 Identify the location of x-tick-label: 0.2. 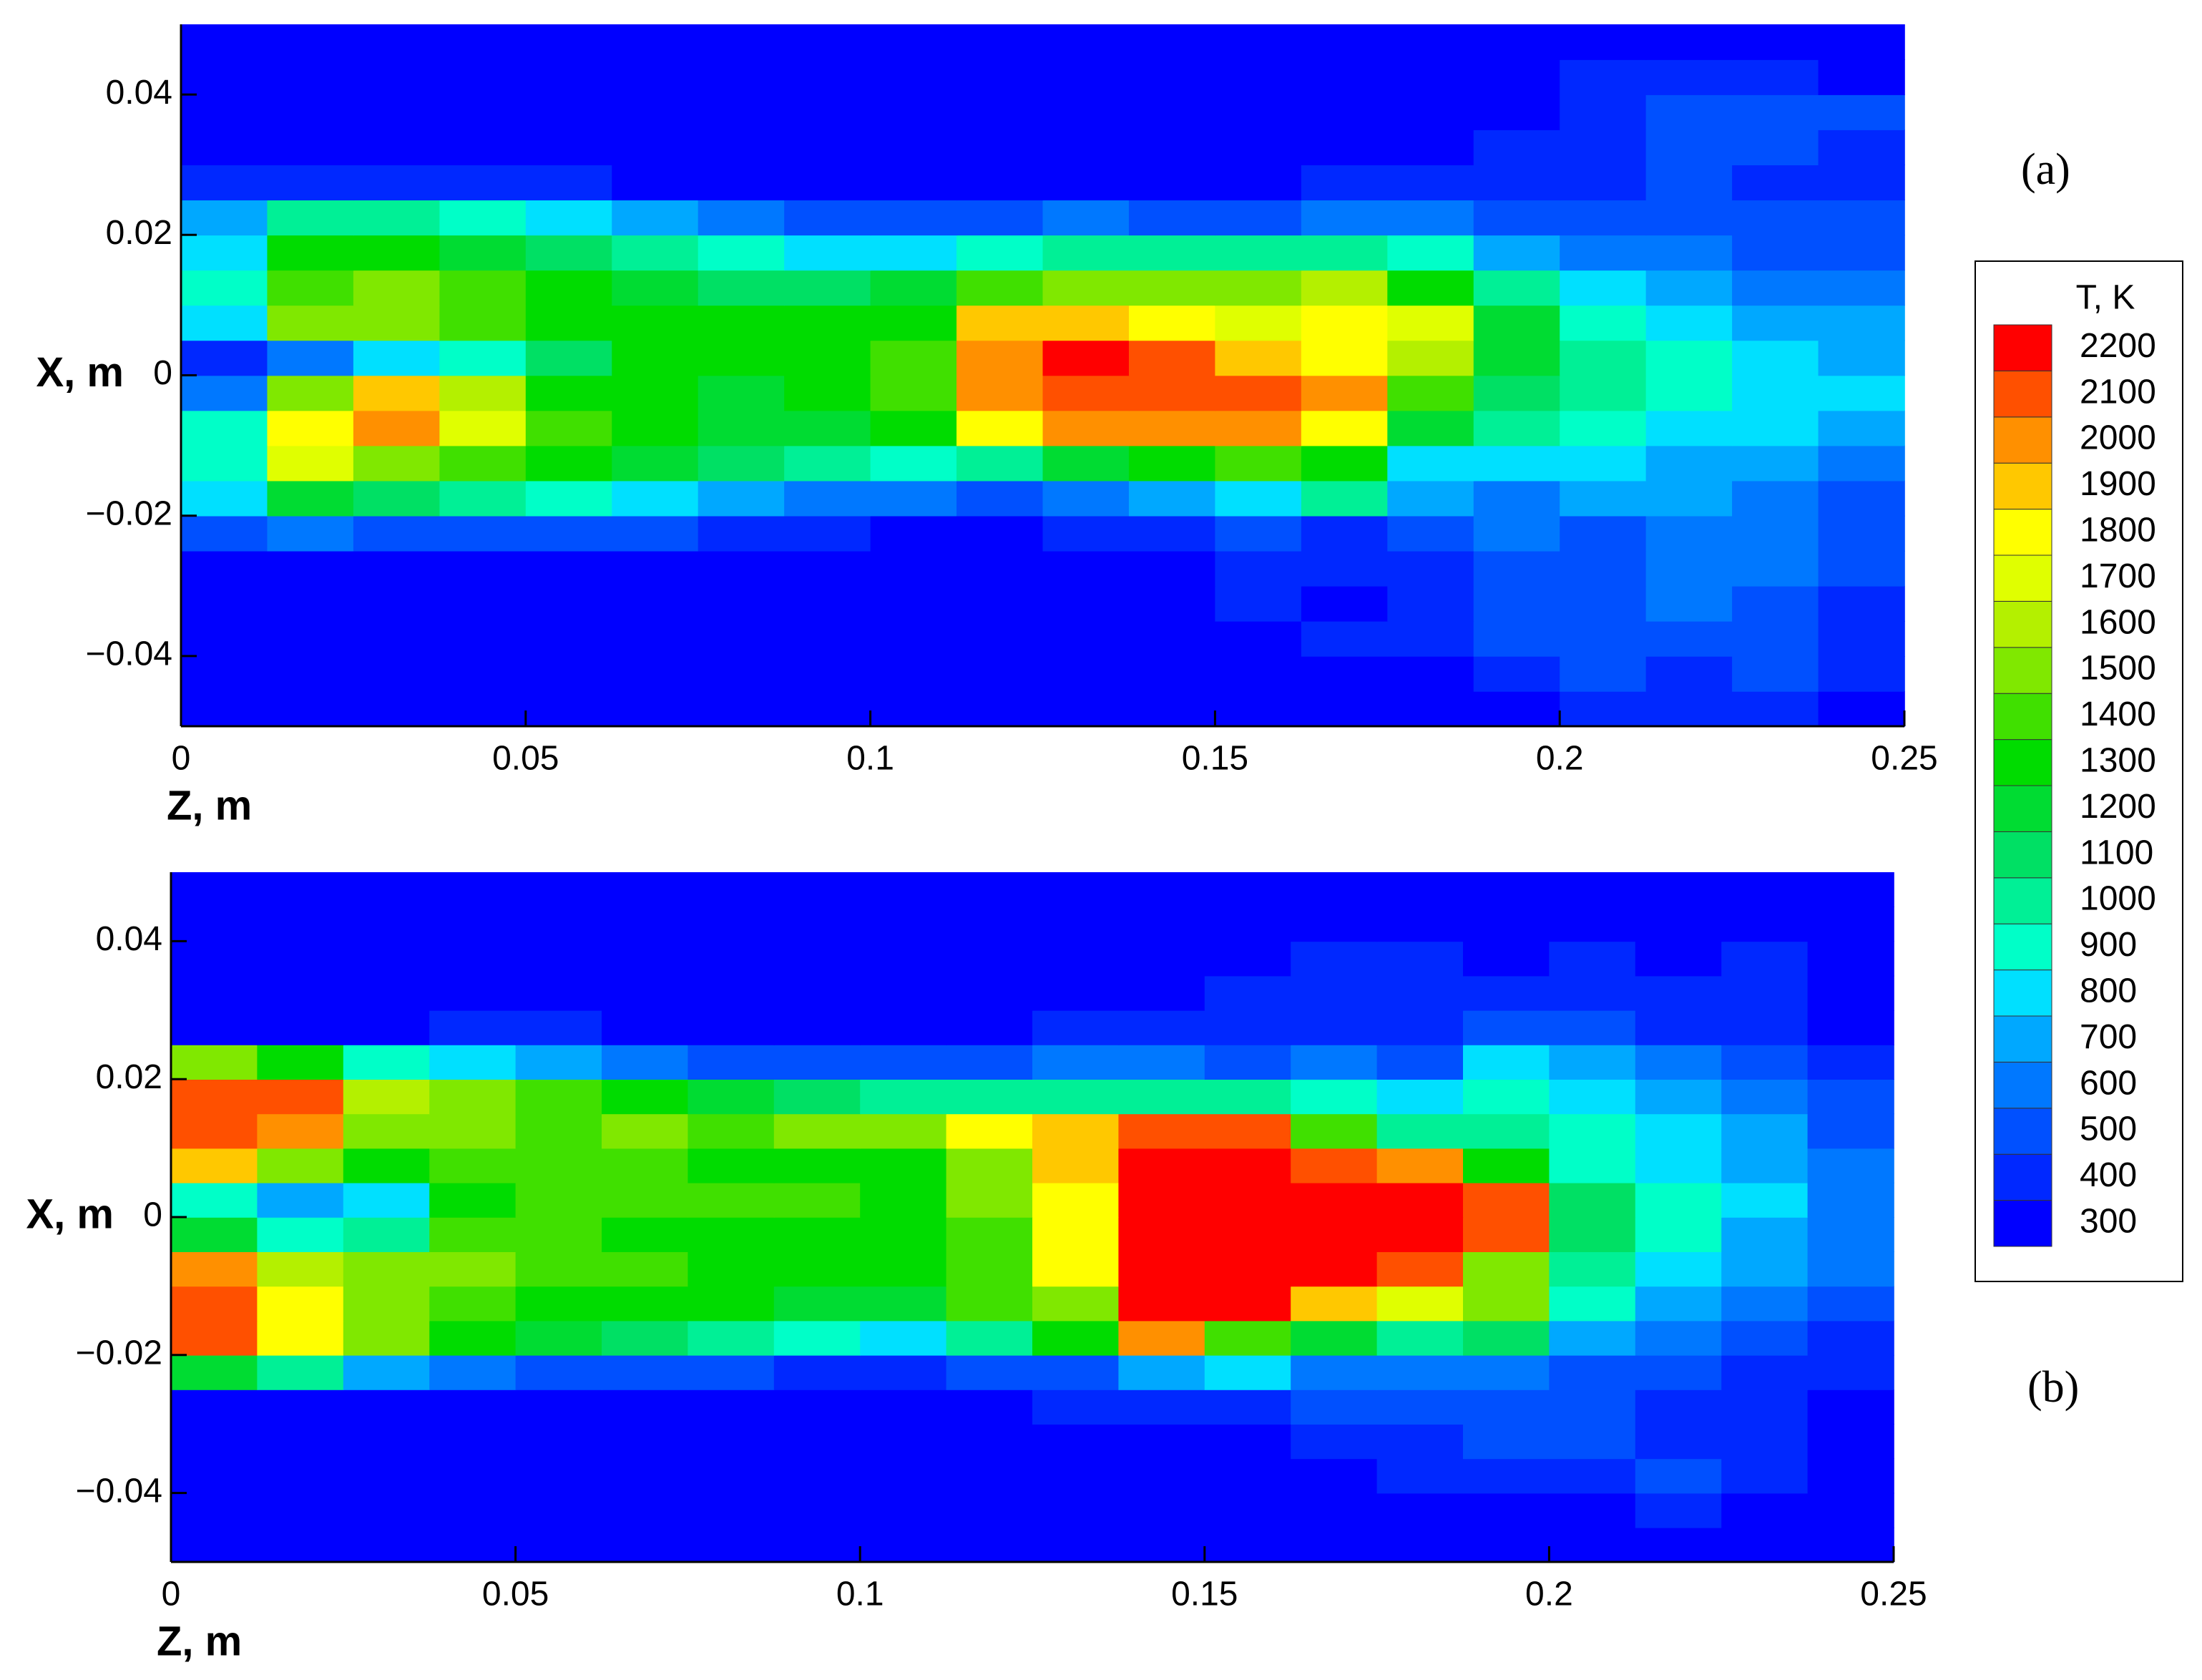
(1549, 1594).